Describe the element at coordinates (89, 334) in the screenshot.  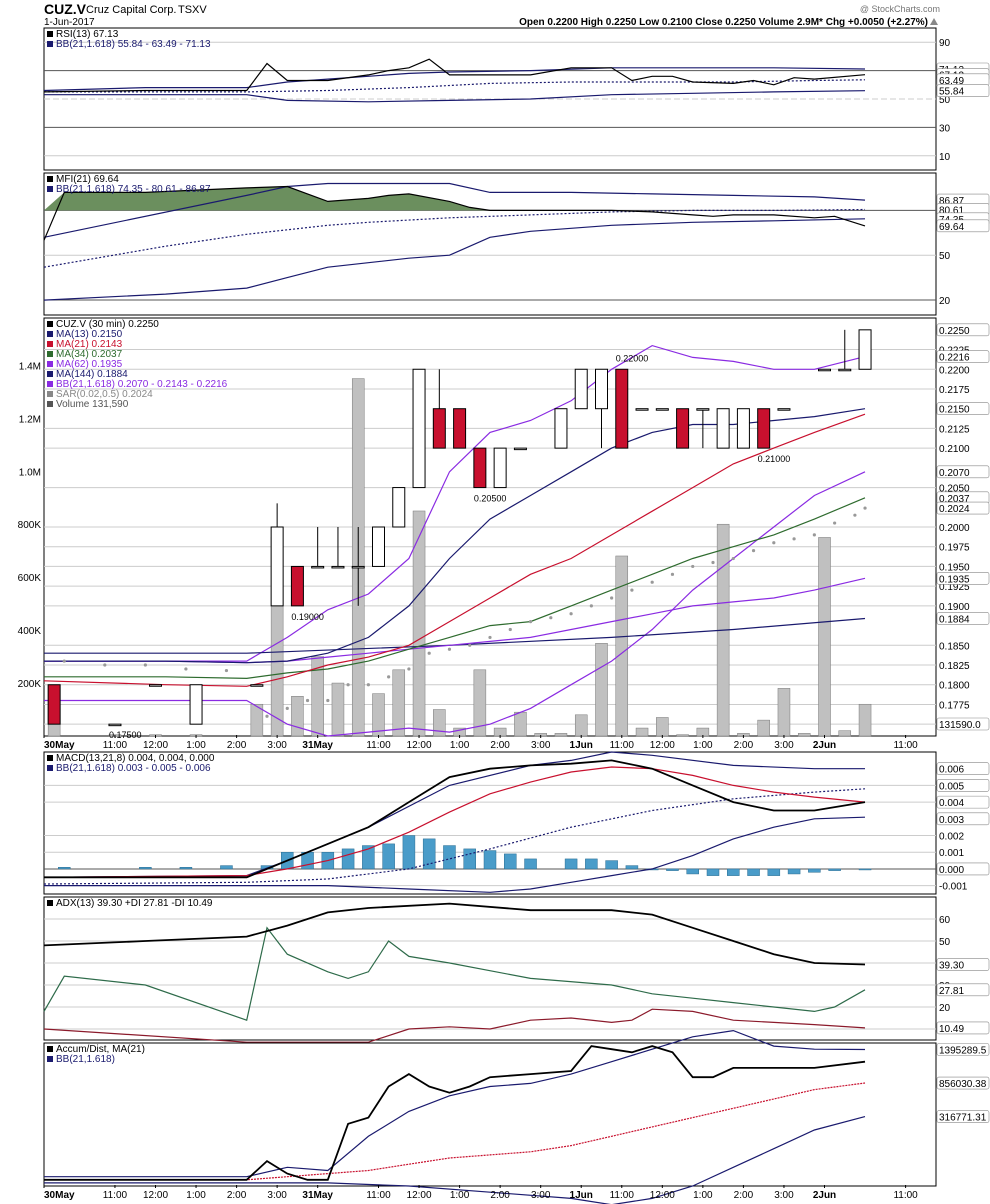
I see `legend-entry: MA(13) 0.2150` at that location.